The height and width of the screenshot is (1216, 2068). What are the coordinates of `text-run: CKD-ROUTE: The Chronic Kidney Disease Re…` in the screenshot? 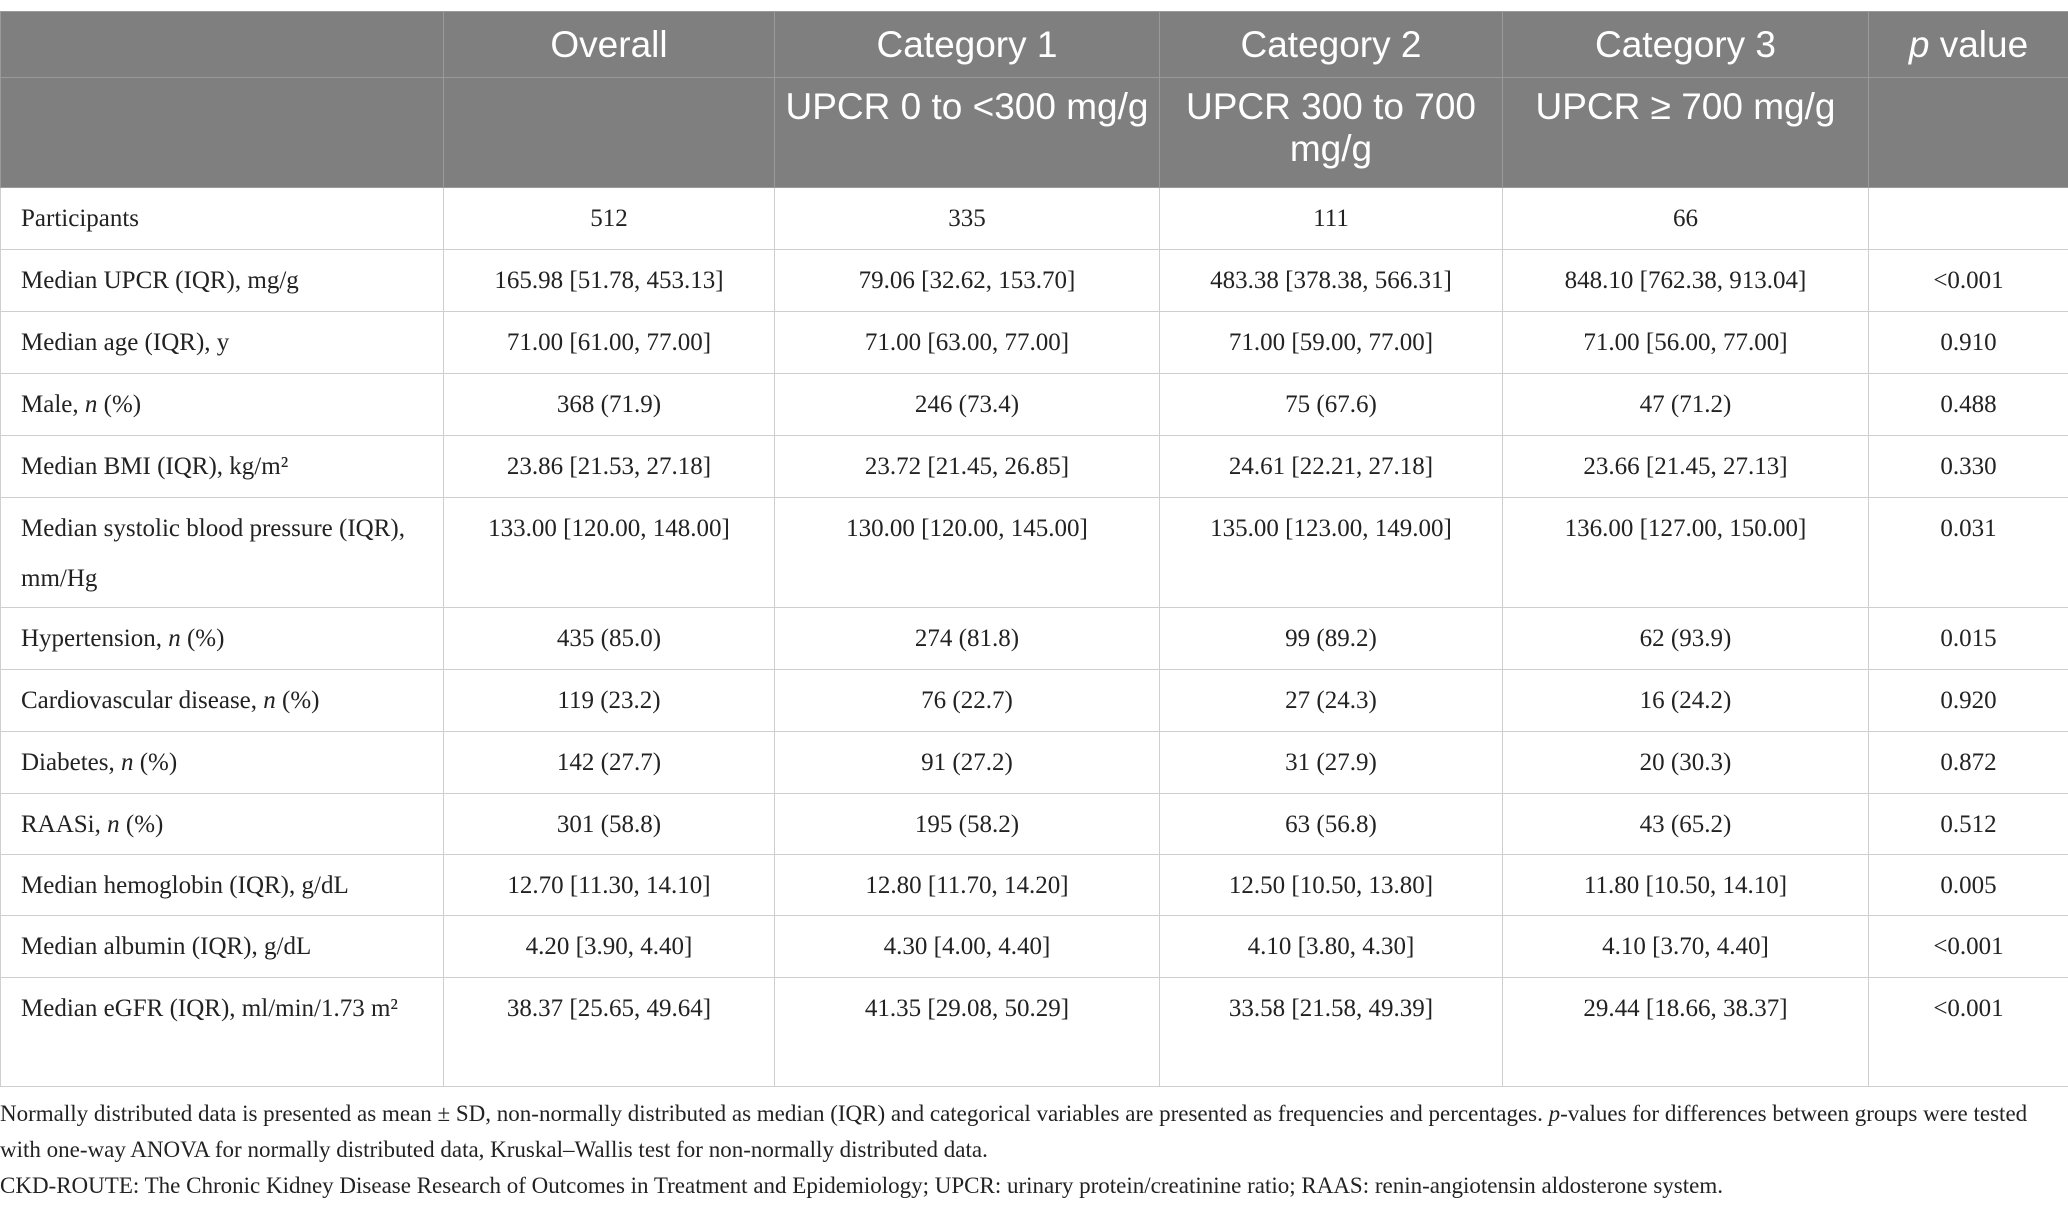 It's located at (861, 1185).